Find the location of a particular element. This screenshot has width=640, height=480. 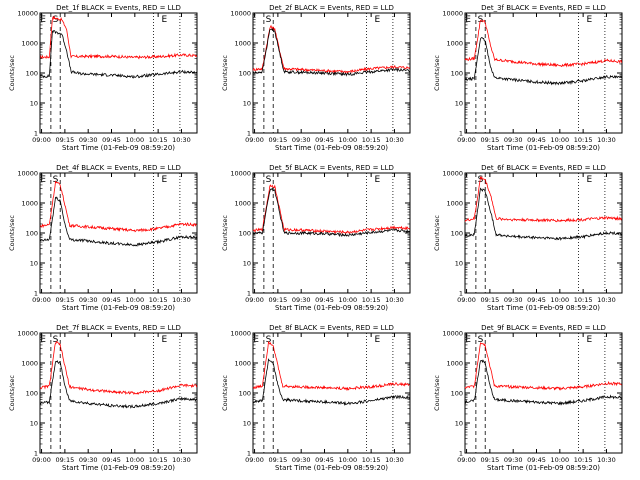

x-tick-label: 09:15 is located at coordinates (278, 300).